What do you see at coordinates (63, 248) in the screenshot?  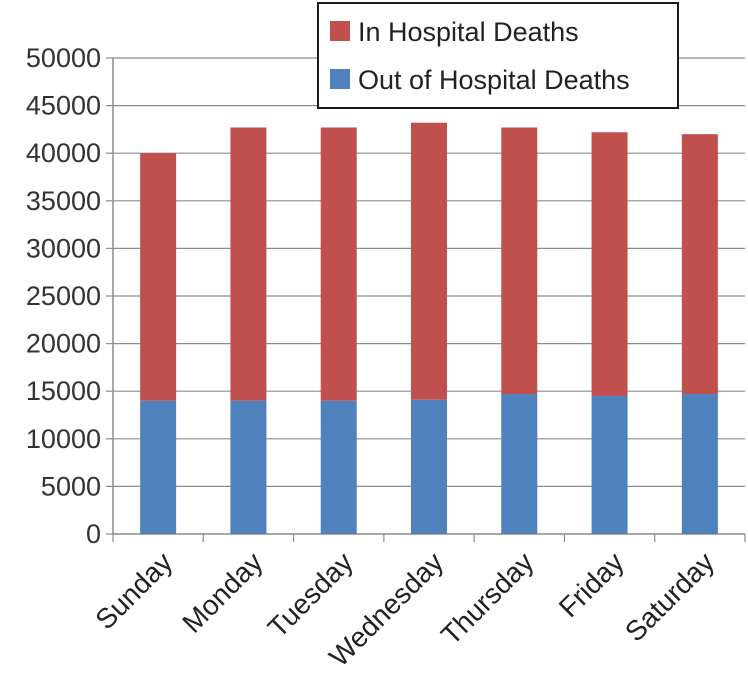 I see `y-tick-label: 30000` at bounding box center [63, 248].